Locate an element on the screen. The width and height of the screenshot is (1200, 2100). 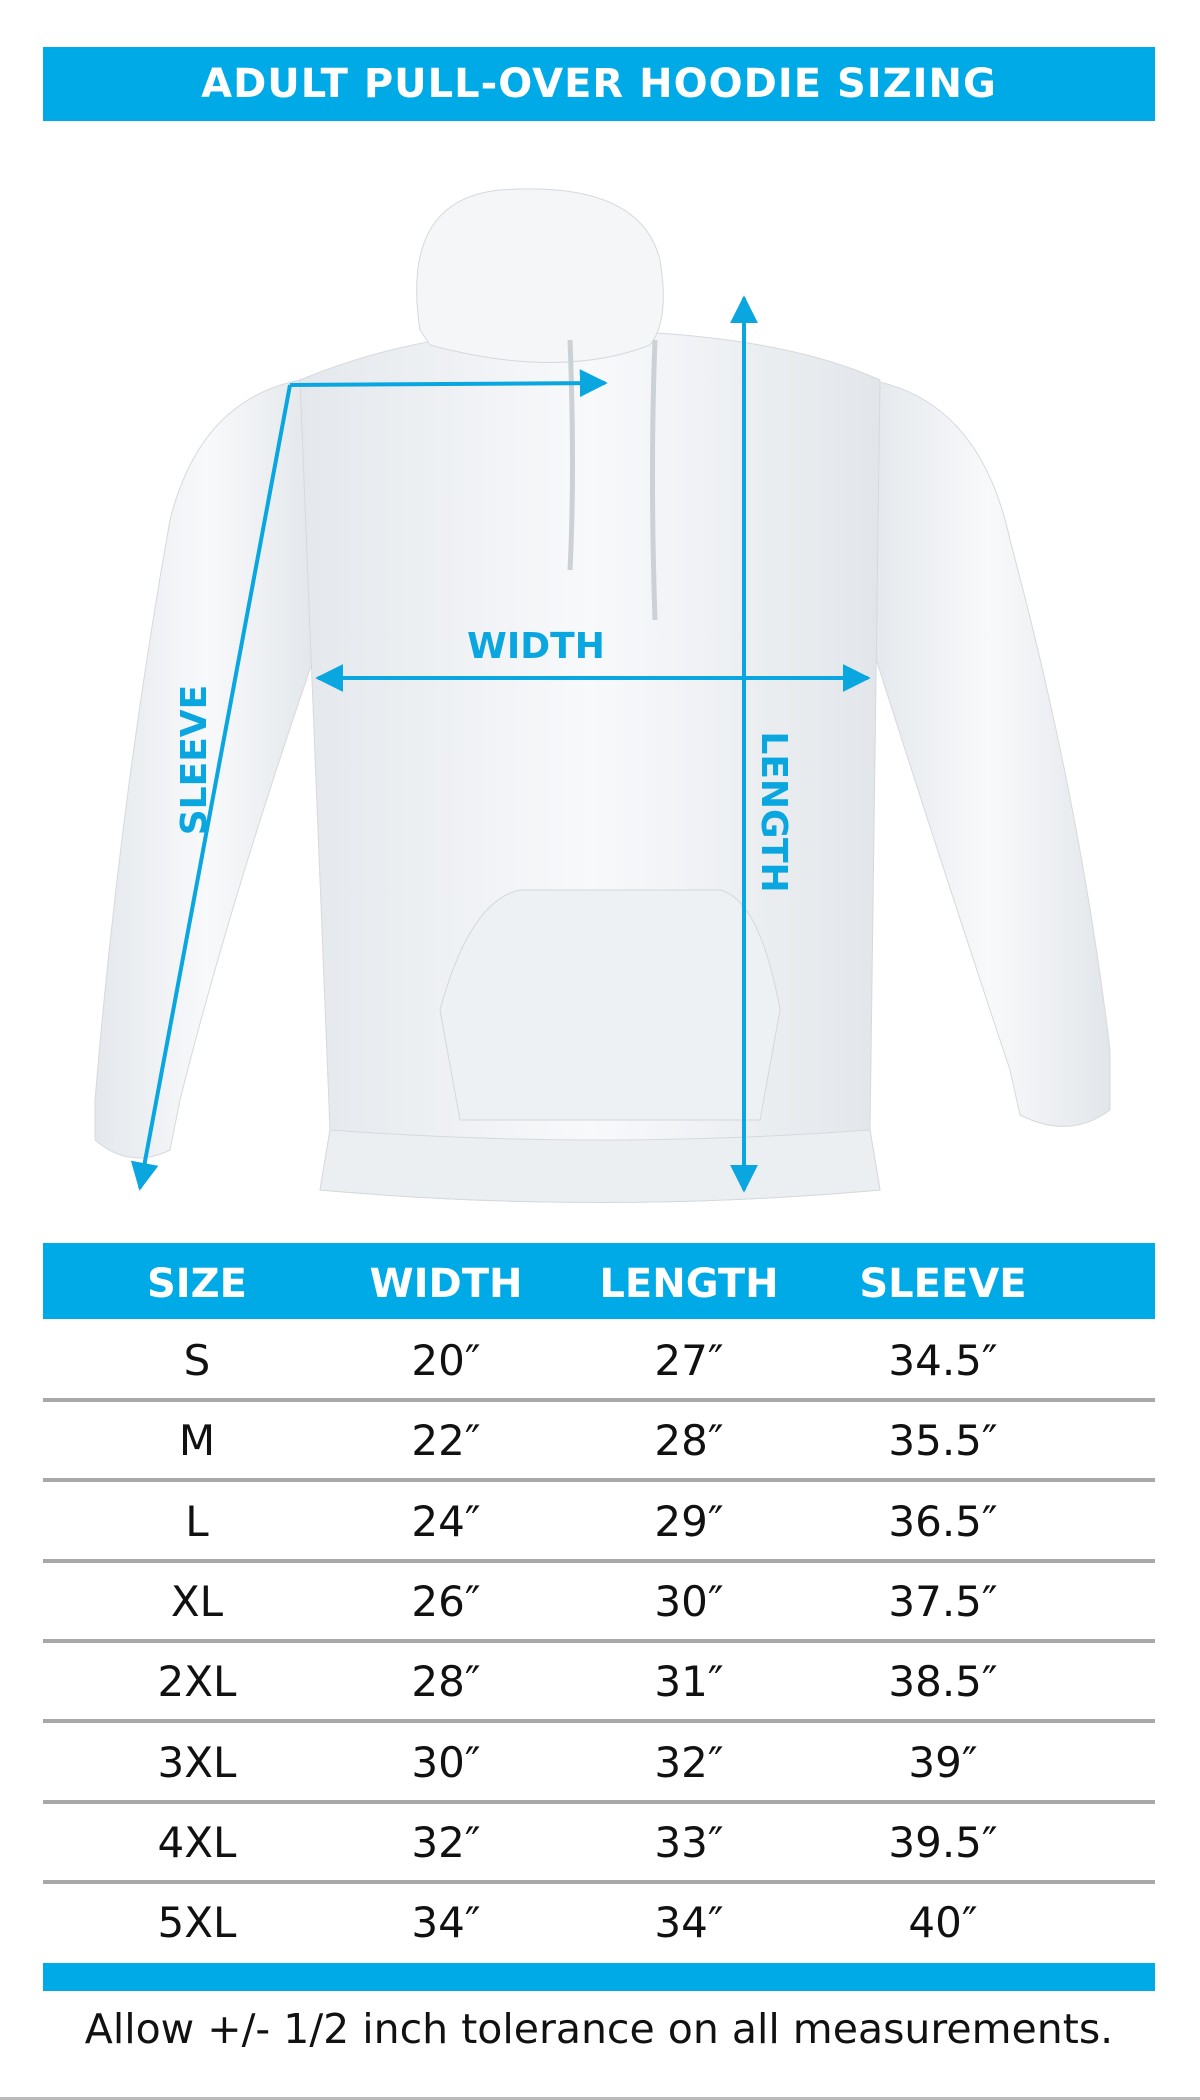
cell-width: 20″ is located at coordinates (446, 1360).